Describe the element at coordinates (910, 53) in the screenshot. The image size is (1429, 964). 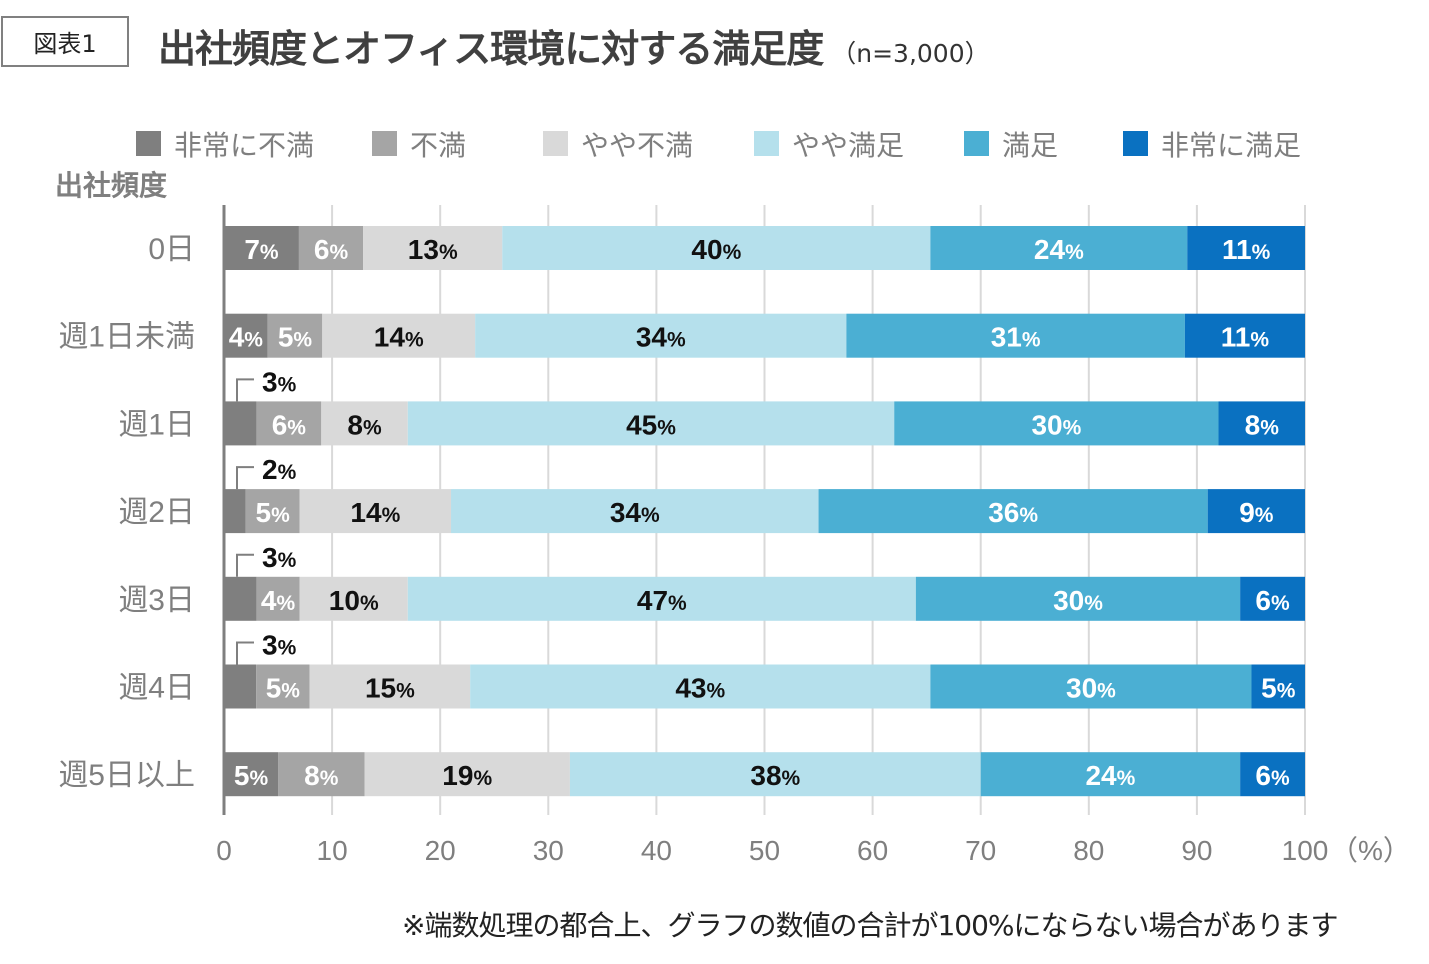
I see `sample-size: （n=3,000）` at that location.